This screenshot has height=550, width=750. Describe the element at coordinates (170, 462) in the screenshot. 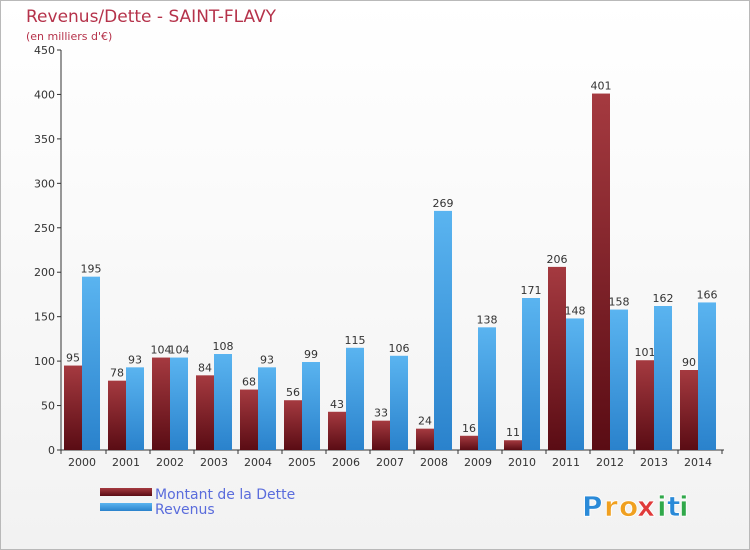

I see `x-tick-label: 2002` at that location.